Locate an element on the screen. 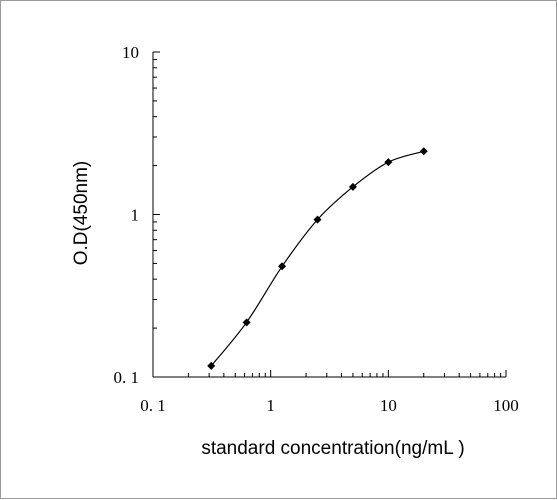 The height and width of the screenshot is (500, 557). y-tick-label: 10 is located at coordinates (130, 52).